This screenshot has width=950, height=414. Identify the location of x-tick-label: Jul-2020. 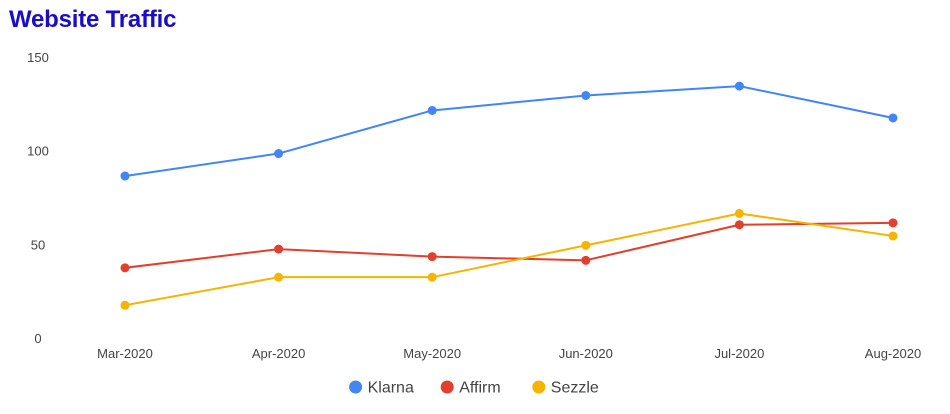
(739, 353).